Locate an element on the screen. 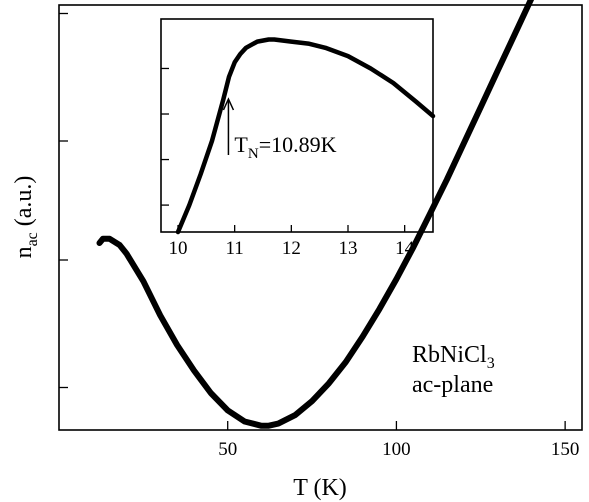 This screenshot has height=502, width=589. material-label-sub: 3 is located at coordinates (491, 363).